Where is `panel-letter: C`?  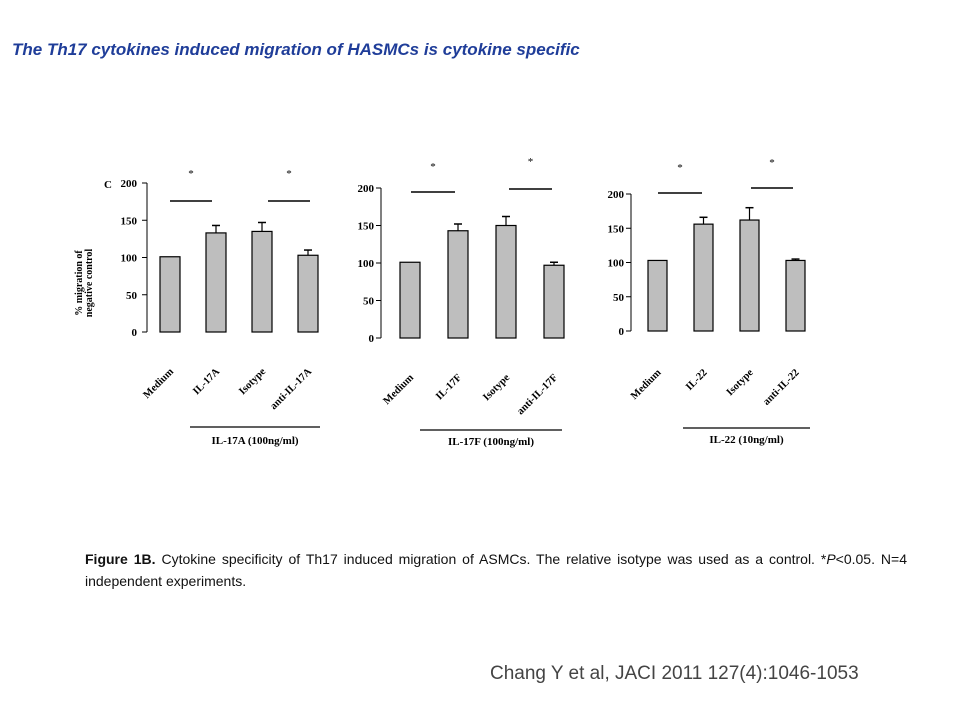
panel-letter: C is located at coordinates (108, 185).